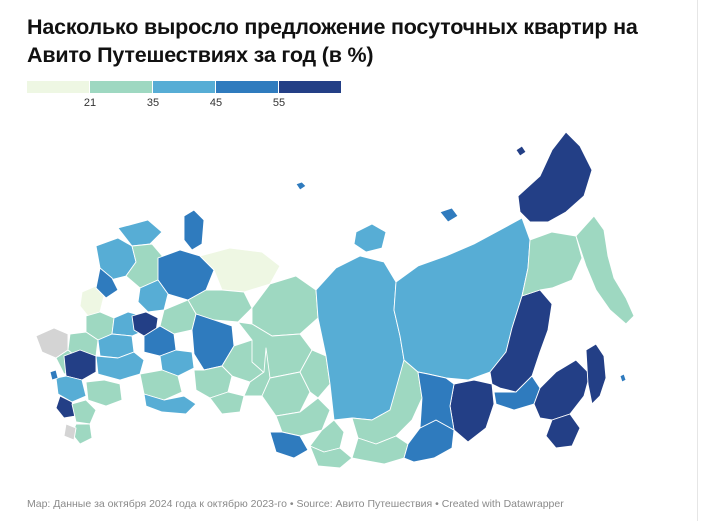  What do you see at coordinates (120, 366) in the screenshot?
I see `region-penza` at bounding box center [120, 366].